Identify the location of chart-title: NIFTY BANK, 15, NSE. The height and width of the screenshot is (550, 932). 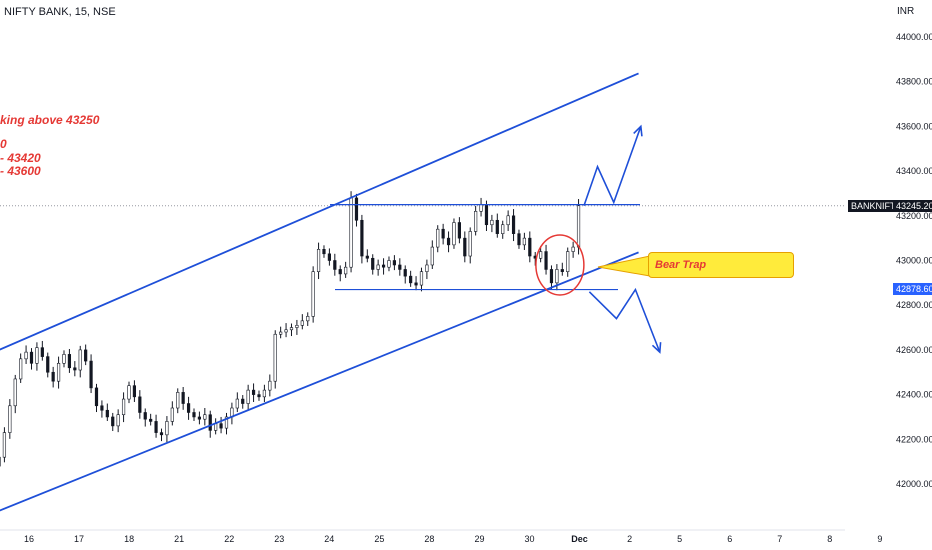
(60, 12).